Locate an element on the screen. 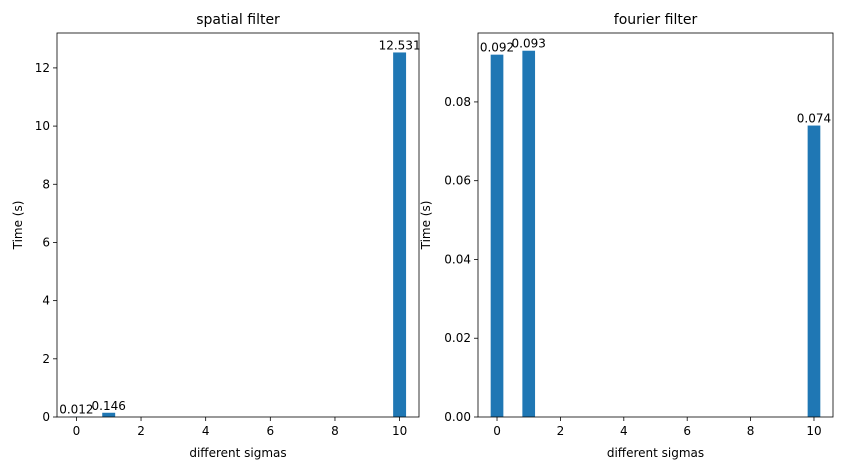 The width and height of the screenshot is (841, 470). data-label: 0.074 is located at coordinates (814, 119).